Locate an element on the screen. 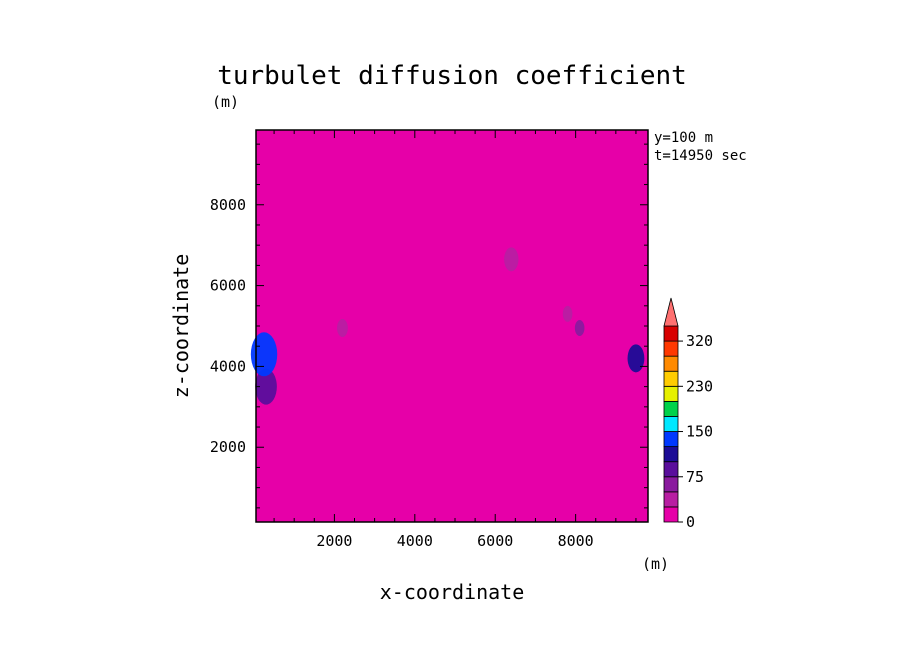 This screenshot has height=654, width=904. colorbar-tick-label: 230 is located at coordinates (699, 386).